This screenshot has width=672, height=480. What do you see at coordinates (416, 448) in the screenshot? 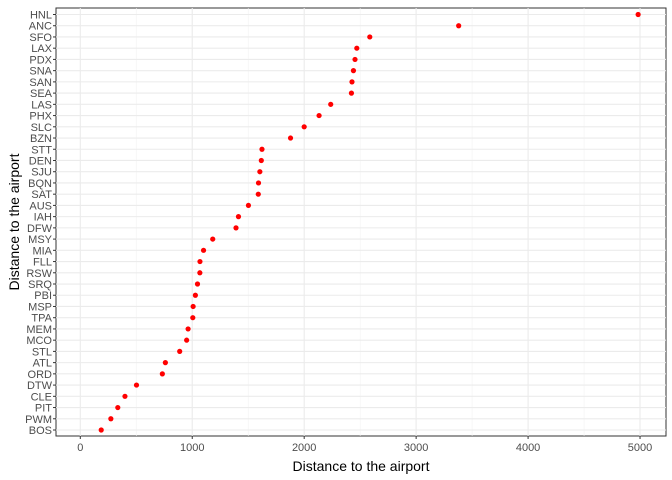
I see `x-tick-label: 3000` at bounding box center [416, 448].